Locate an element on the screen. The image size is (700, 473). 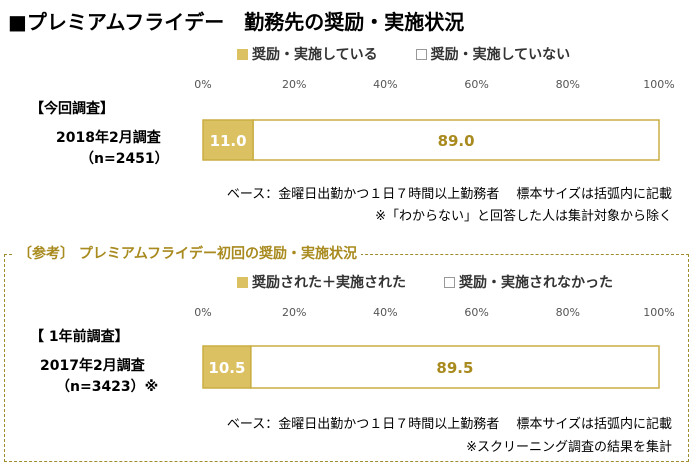
row-label-1a: 2018年2月調査 is located at coordinates (108, 138).